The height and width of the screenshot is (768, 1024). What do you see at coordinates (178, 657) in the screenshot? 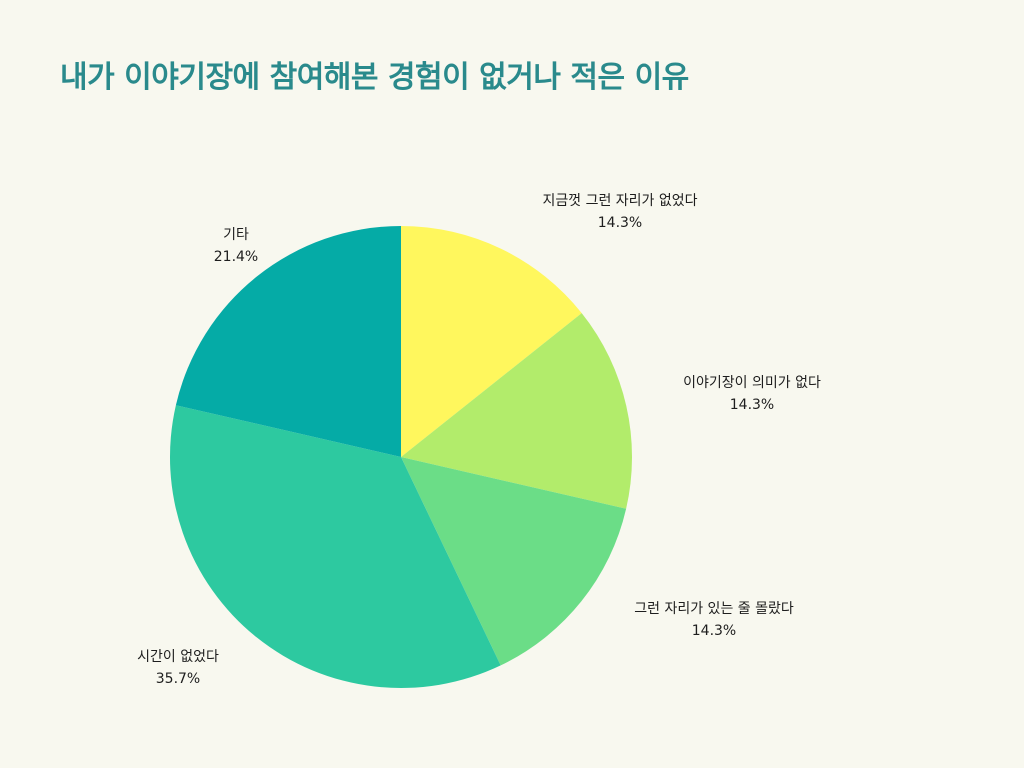
I see `slice-label-name: 시간이 없었다` at bounding box center [178, 657].